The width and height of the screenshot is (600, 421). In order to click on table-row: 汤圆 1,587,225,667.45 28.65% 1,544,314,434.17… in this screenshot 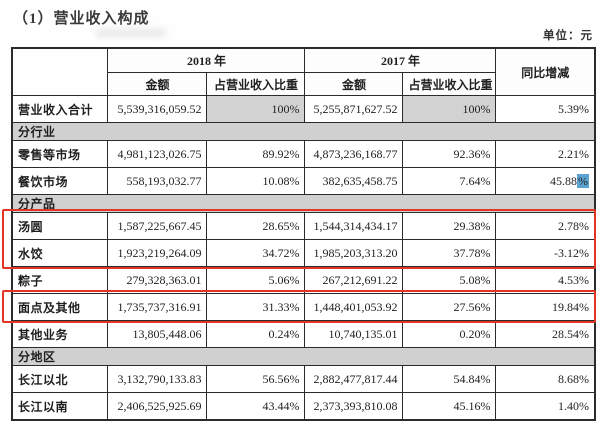, I will do `click(303, 226)`.